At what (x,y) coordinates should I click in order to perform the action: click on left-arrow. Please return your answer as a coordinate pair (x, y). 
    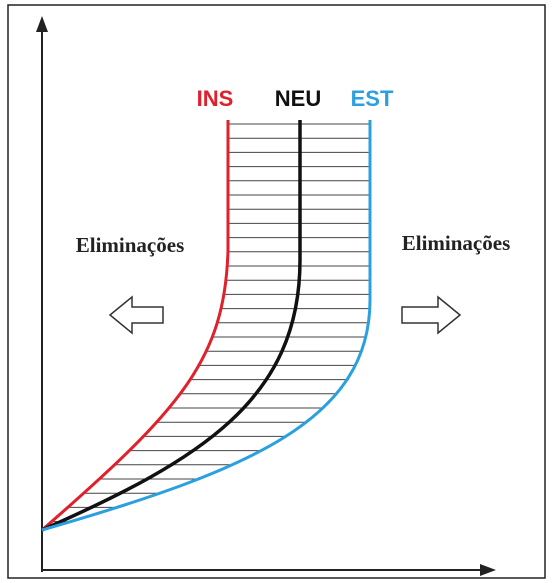
    Looking at the image, I should click on (136, 315).